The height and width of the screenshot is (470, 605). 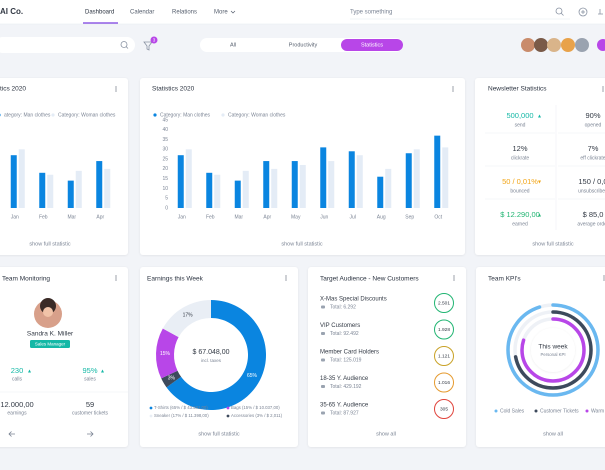 What do you see at coordinates (520, 214) in the screenshot?
I see `stat-value: $ 12.290,00` at bounding box center [520, 214].